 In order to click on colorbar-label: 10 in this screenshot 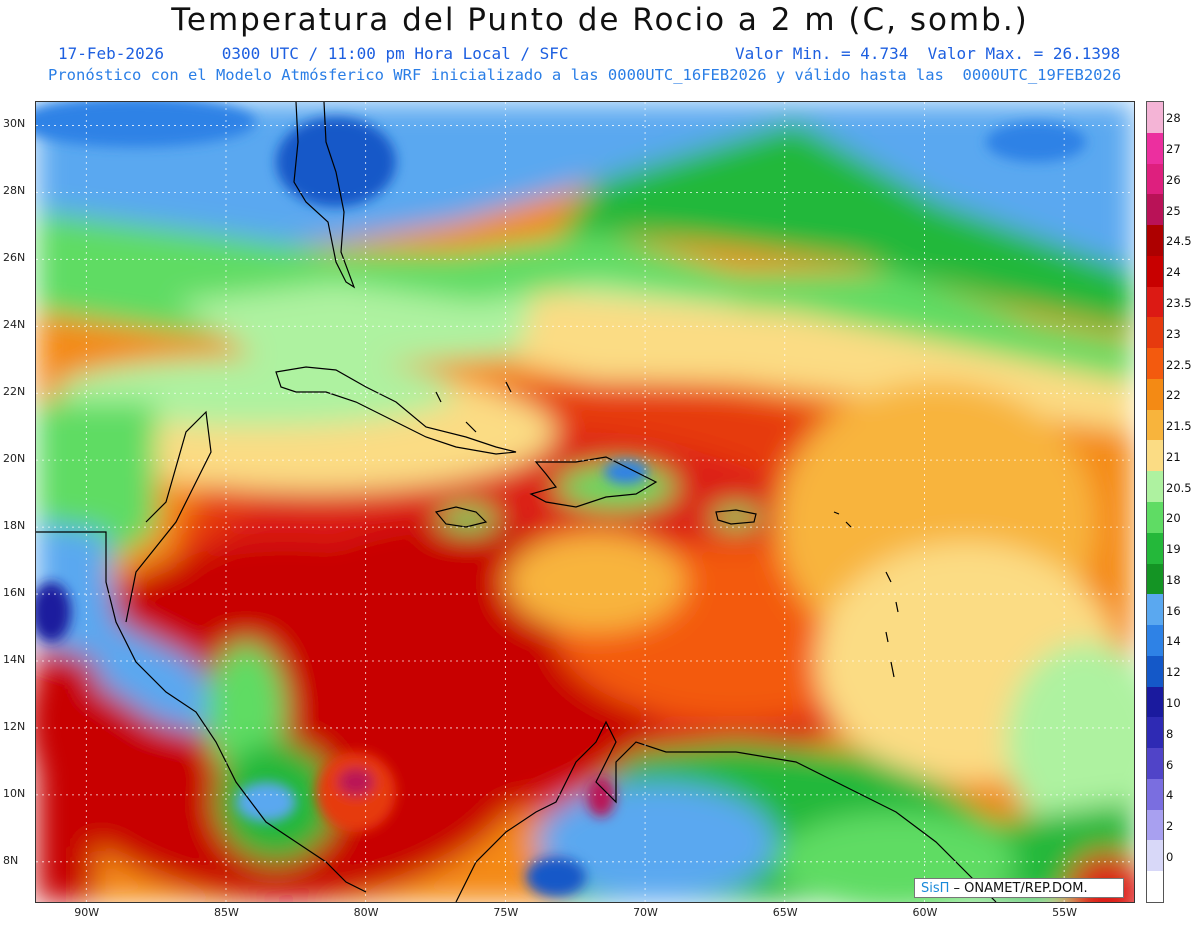, I will do `click(1173, 703)`.